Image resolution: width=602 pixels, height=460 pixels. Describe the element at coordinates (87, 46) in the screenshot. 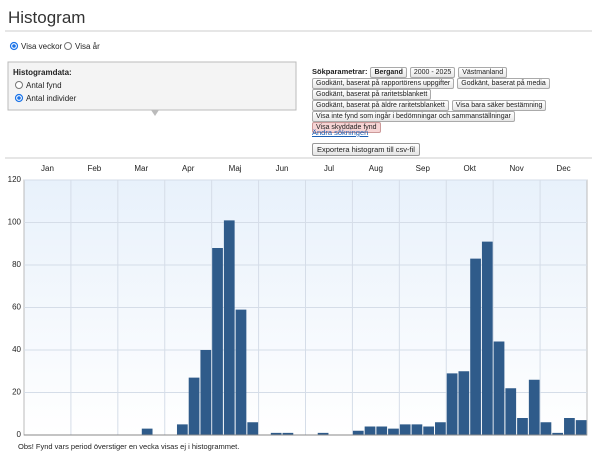

I see `radio-label: Visa år` at that location.